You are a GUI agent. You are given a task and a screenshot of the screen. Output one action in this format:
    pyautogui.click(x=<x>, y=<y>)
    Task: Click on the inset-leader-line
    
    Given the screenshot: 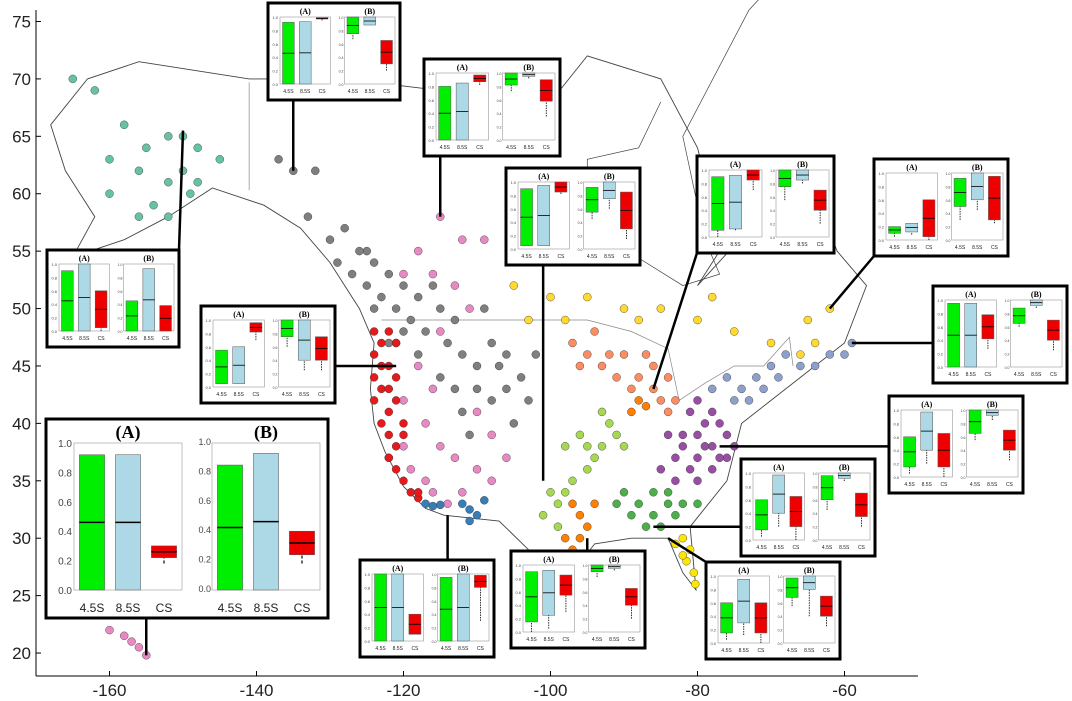 What is the action you would take?
    pyautogui.click(x=687, y=550)
    